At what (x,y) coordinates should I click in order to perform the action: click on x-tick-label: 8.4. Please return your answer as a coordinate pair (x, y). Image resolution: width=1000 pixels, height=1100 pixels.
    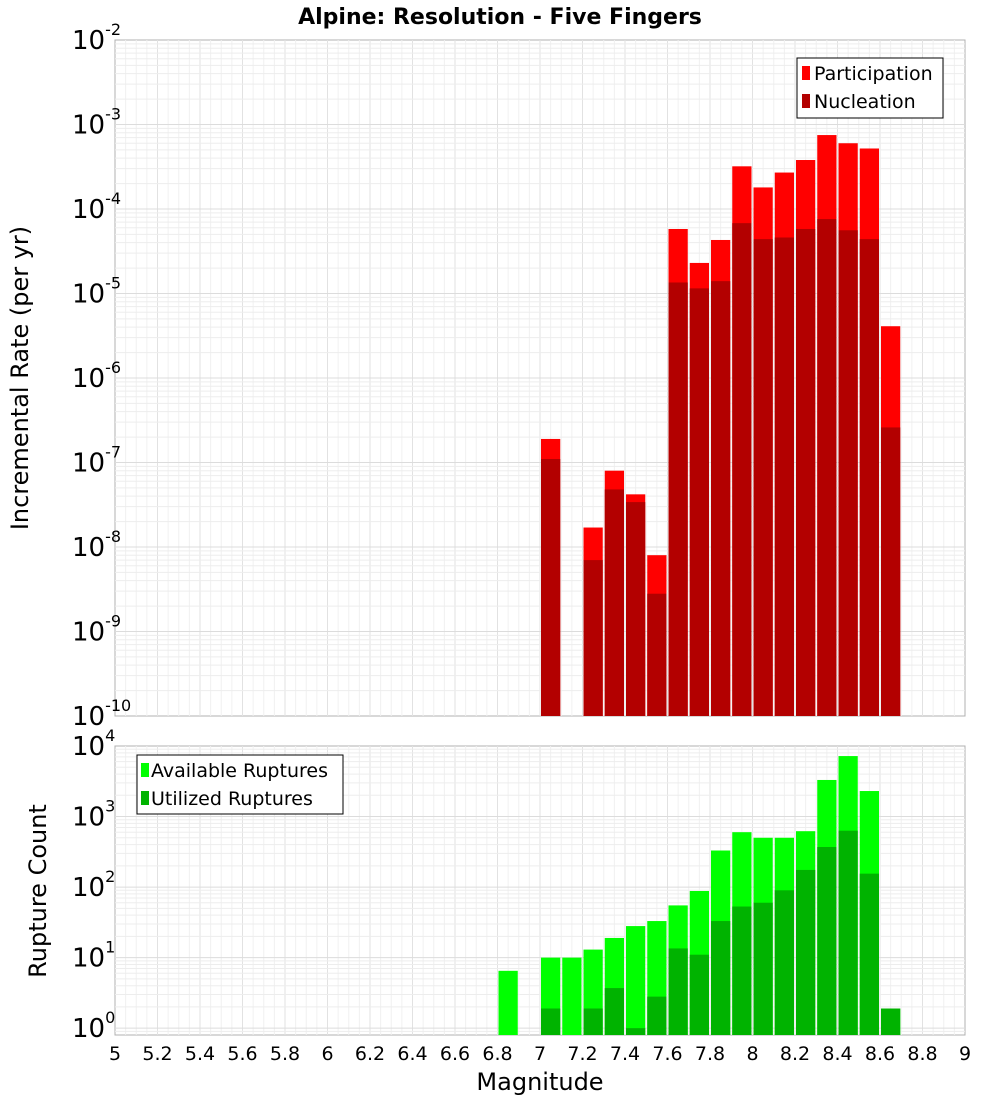
    Looking at the image, I should click on (837, 1054).